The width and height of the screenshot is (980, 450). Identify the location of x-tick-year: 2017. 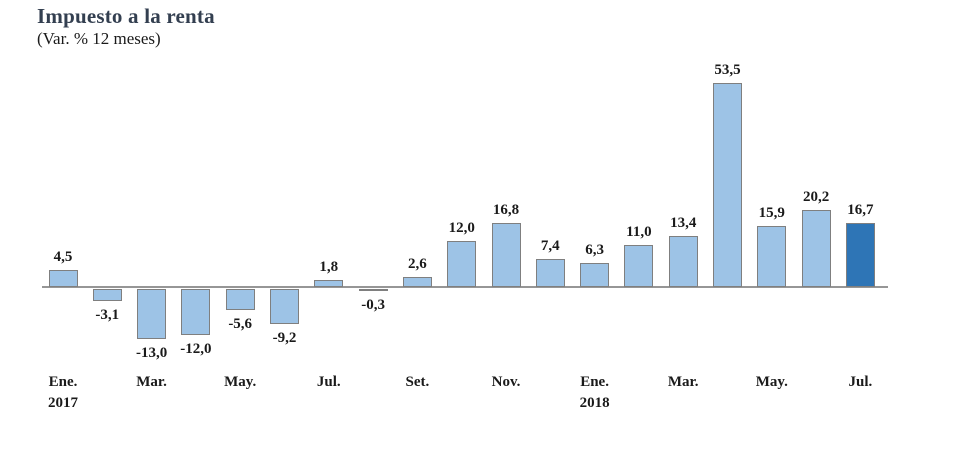
(63, 403).